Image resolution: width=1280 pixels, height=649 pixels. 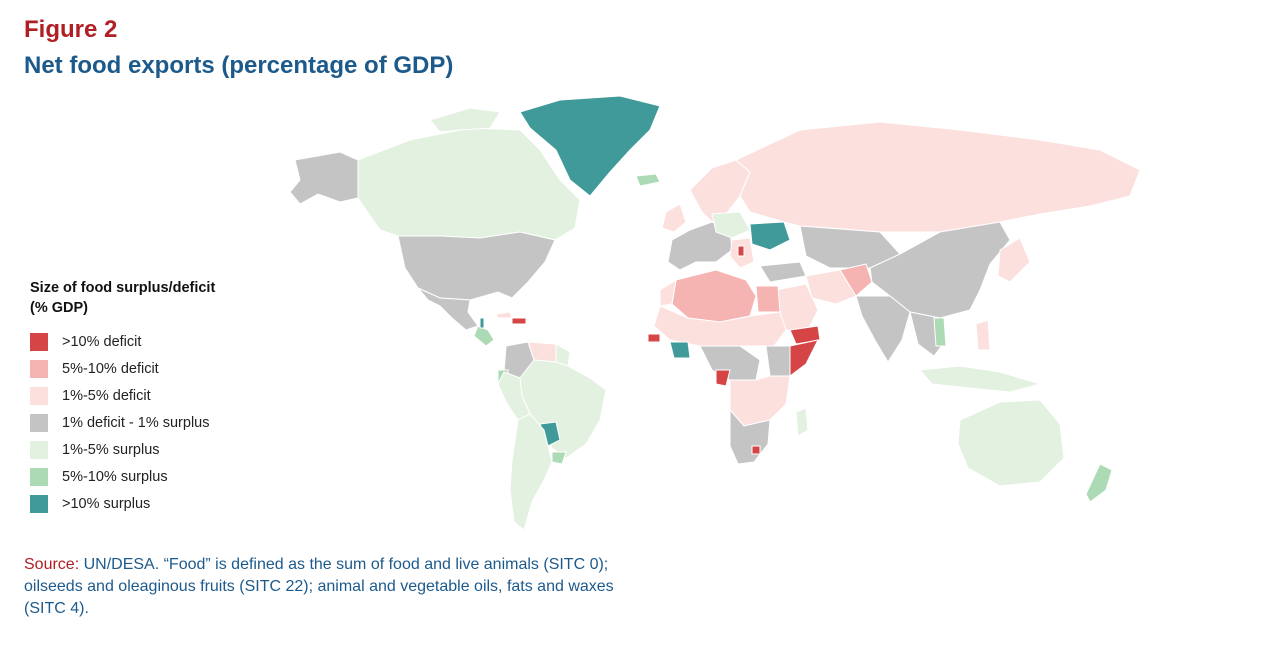 What do you see at coordinates (720, 191) in the screenshot?
I see `region-scandinavia` at bounding box center [720, 191].